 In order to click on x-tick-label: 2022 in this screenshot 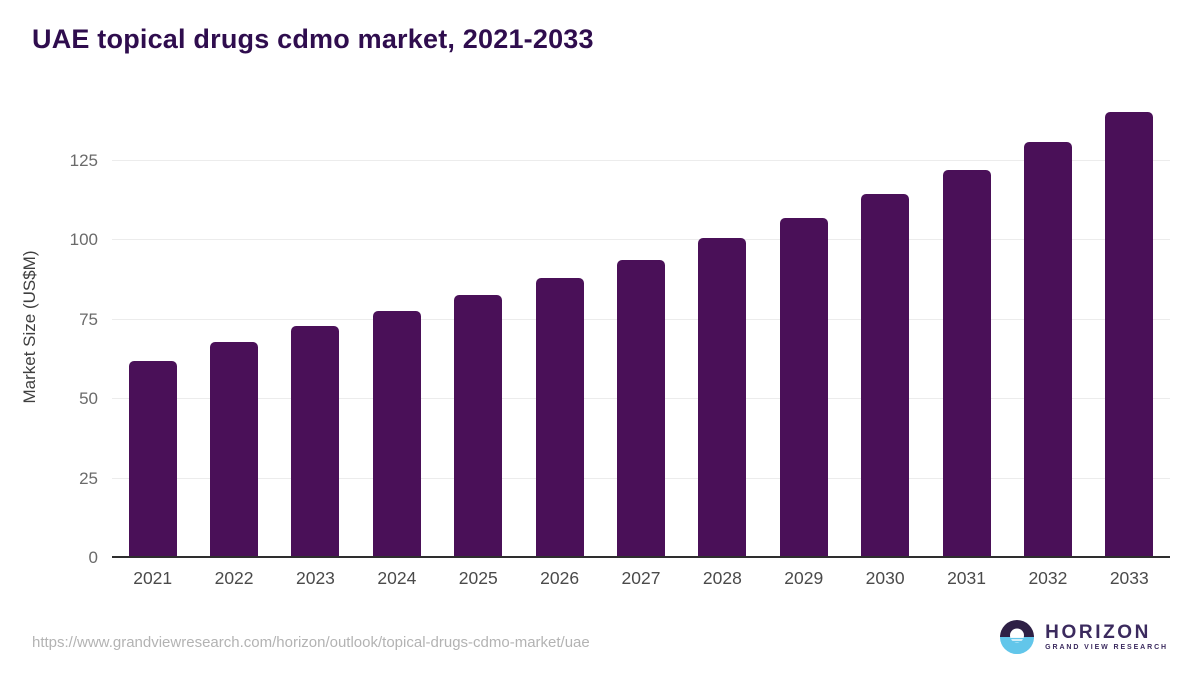, I will do `click(234, 578)`.